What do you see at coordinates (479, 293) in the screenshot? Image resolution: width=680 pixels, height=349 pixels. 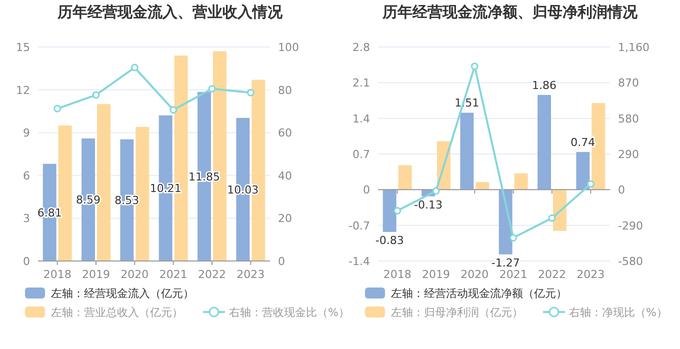 I see `legend-label: 左轴：经营活动现金流净额（亿元）` at bounding box center [479, 293].